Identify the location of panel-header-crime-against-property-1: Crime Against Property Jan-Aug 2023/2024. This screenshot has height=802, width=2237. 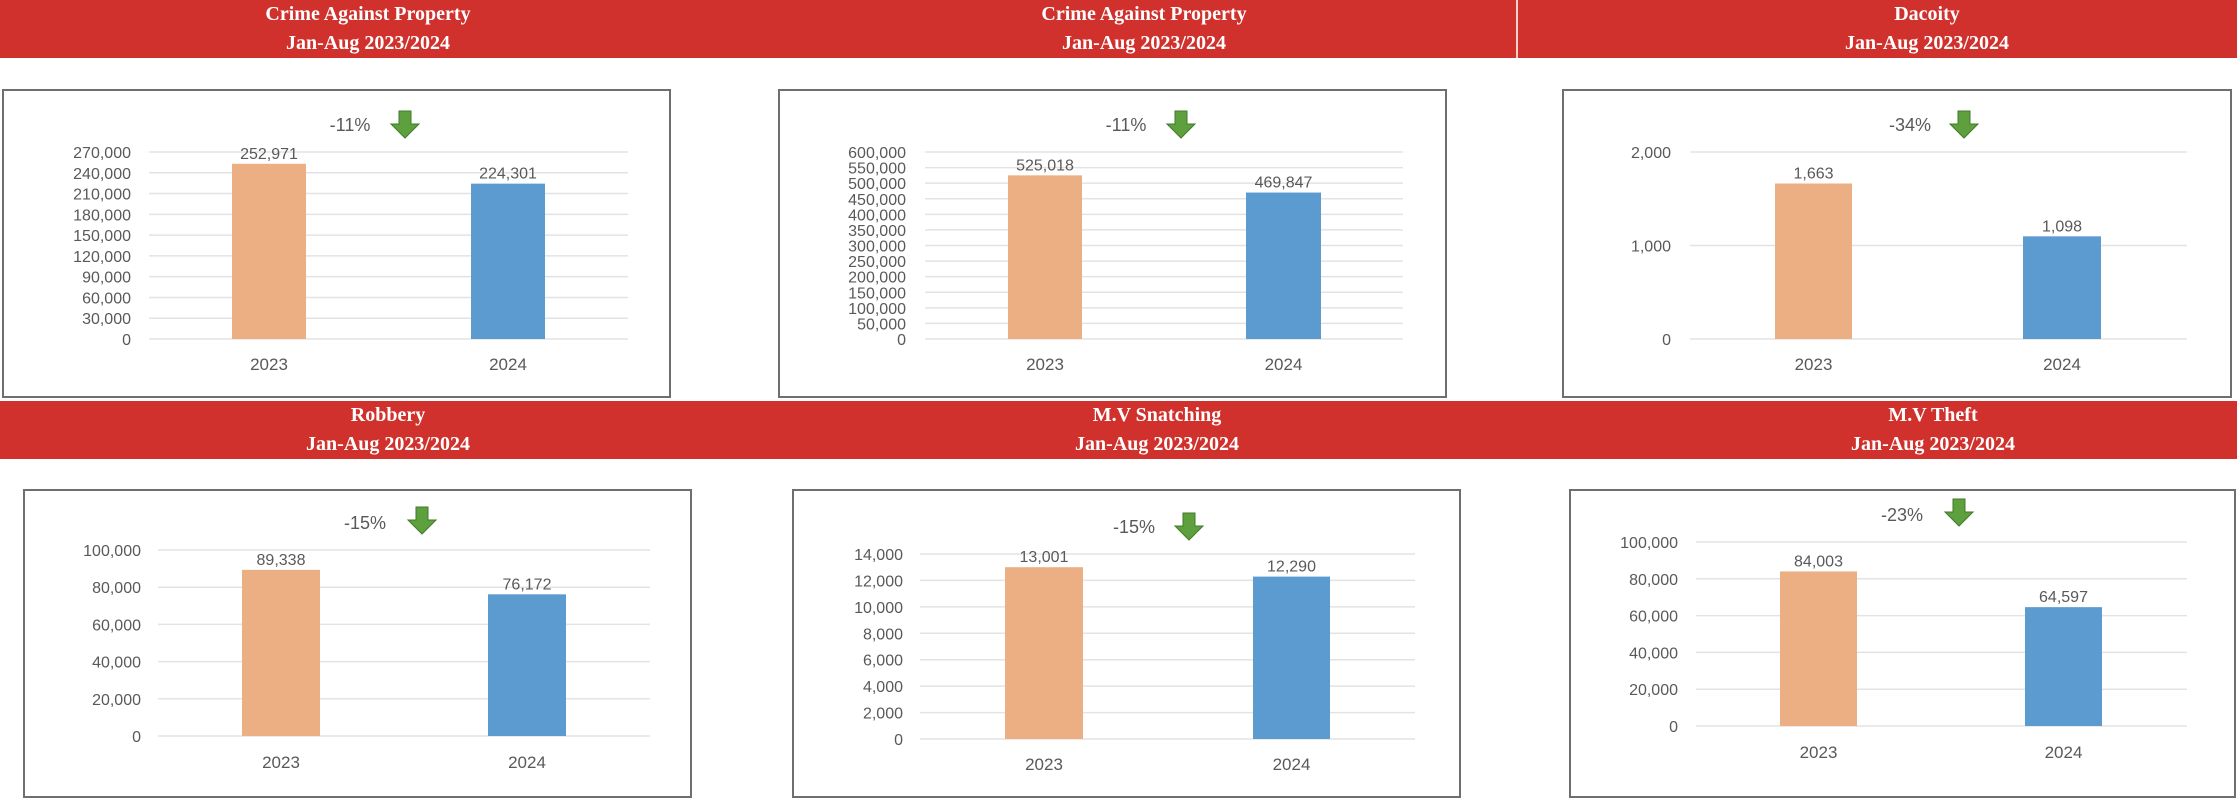
(368, 29).